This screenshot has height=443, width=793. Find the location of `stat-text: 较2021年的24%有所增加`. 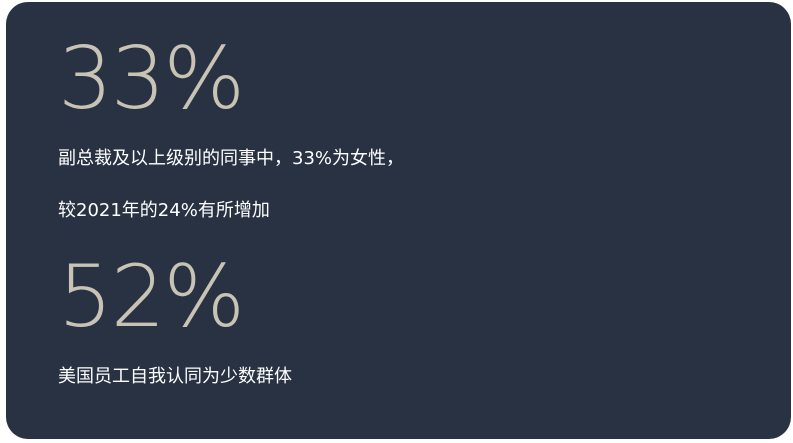

stat-text: 较2021年的24%有所增加 is located at coordinates (164, 210).